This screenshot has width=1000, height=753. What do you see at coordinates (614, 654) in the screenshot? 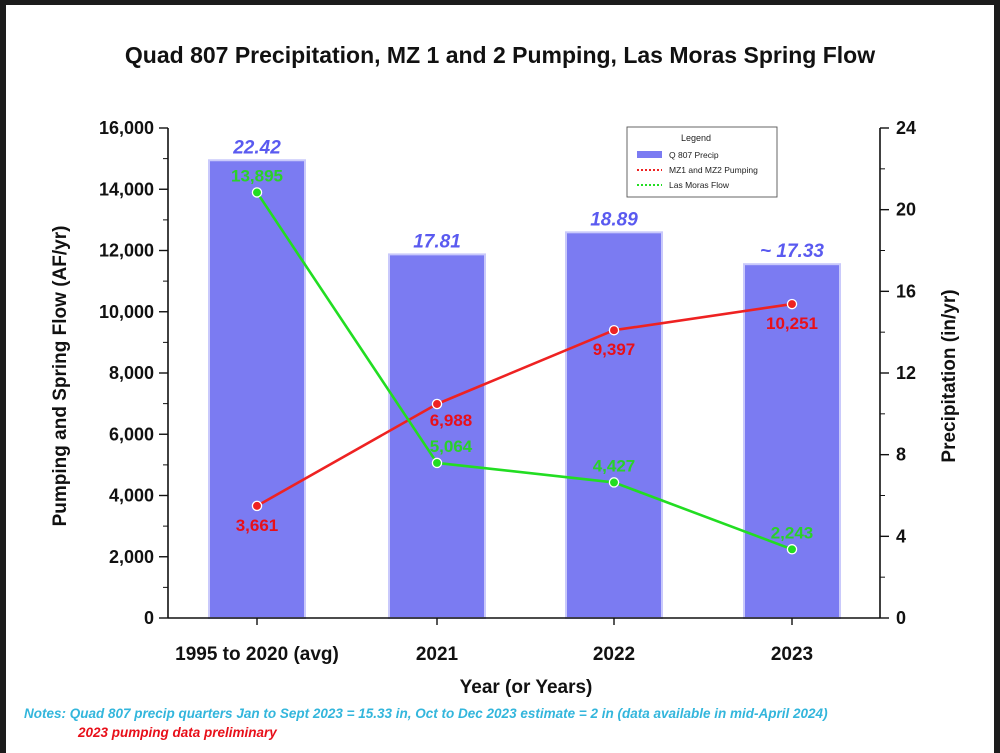
I see `x-tick-label: 2022` at bounding box center [614, 654].